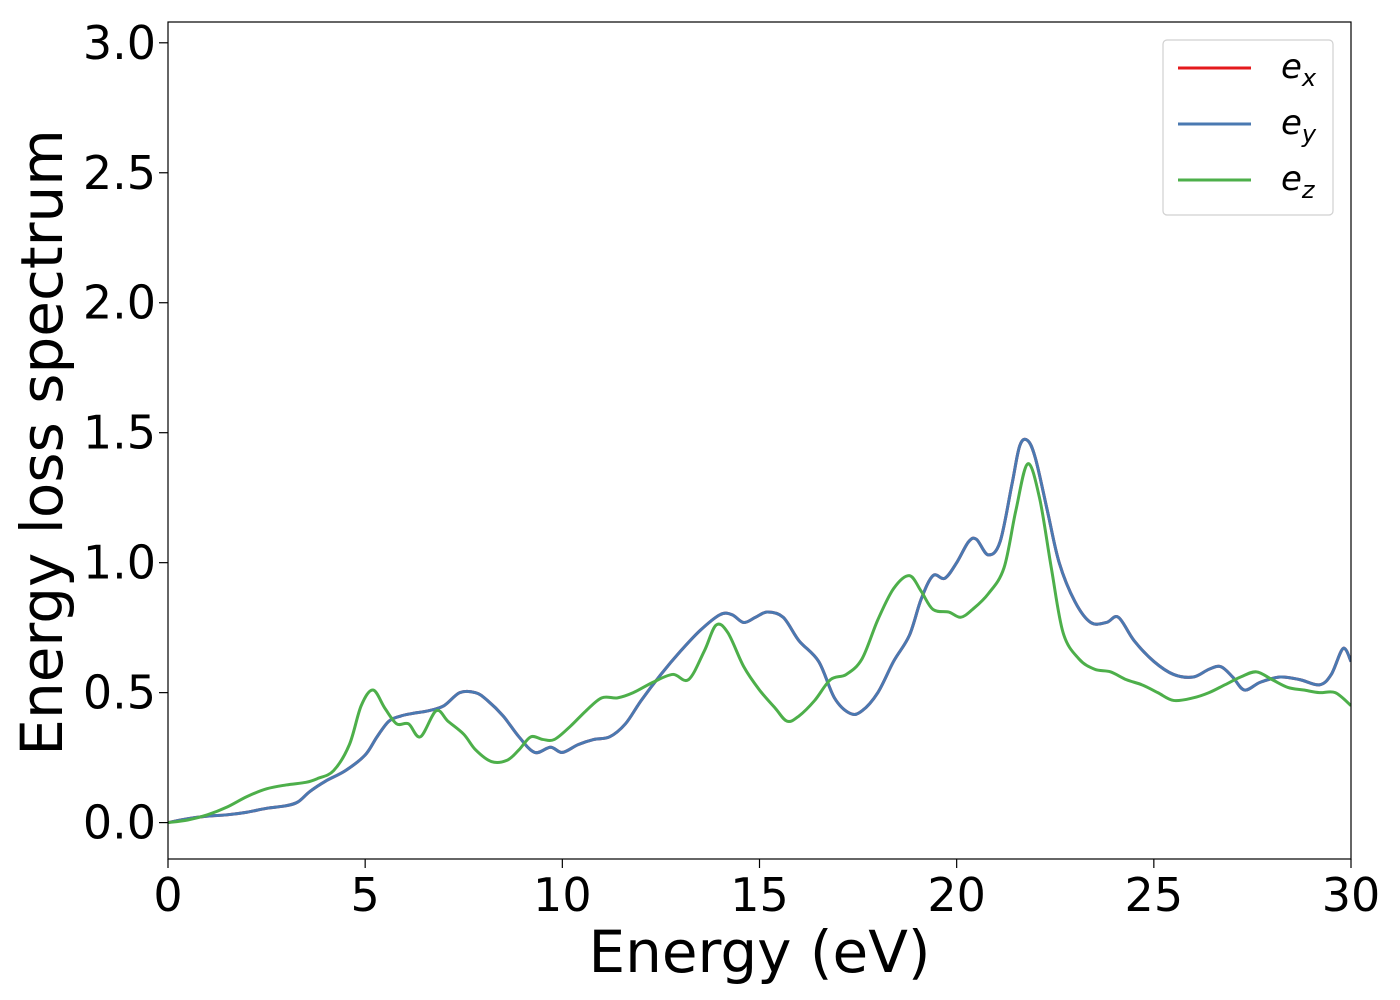 The width and height of the screenshot is (1400, 1000). Describe the element at coordinates (167, 895) in the screenshot. I see `x-tick-label: 0` at that location.